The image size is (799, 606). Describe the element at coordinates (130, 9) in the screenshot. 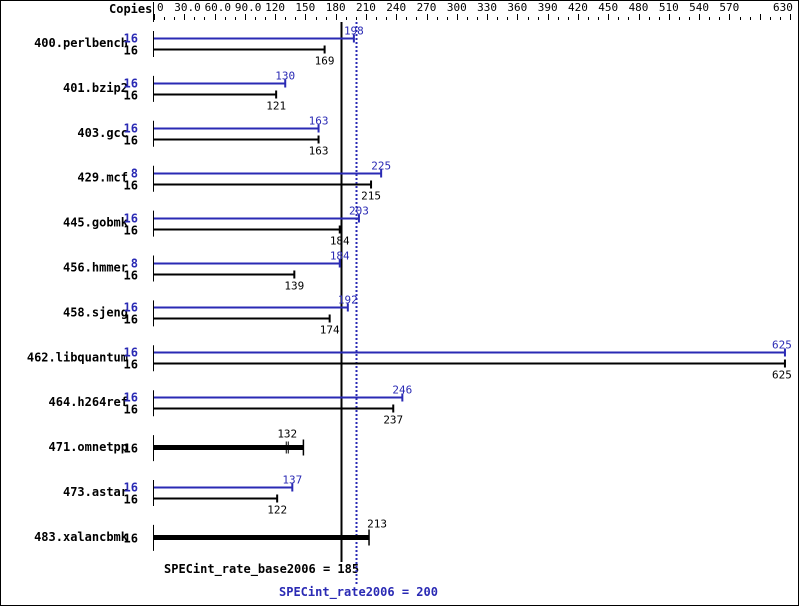

I see `x-axis-label: Copies` at that location.